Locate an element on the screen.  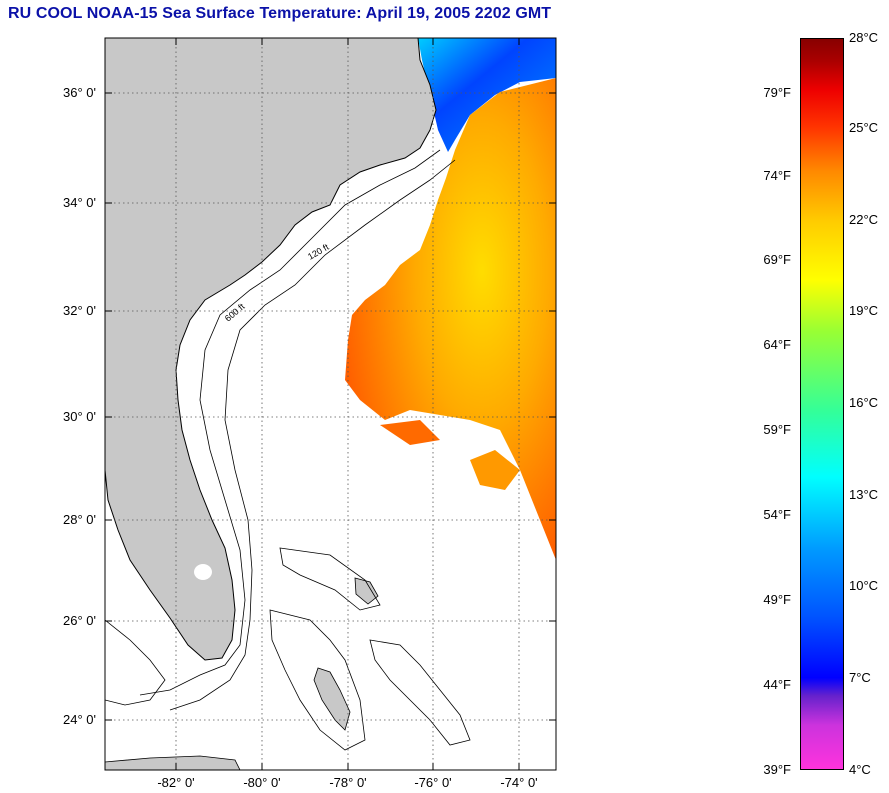
colorbar-c-25: 25°C is located at coordinates (864, 127).